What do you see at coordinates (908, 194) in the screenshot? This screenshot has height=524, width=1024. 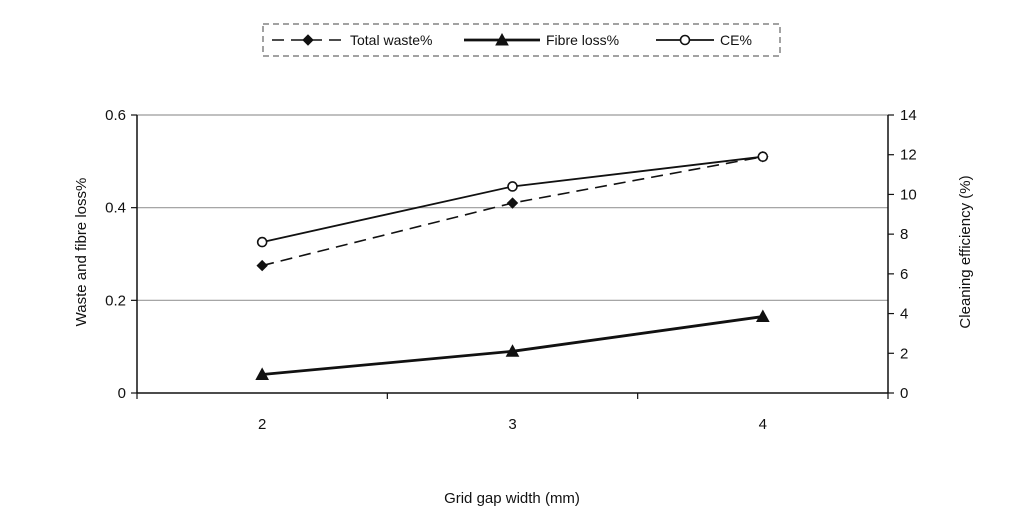 I see `y2-tick-label: 10` at bounding box center [908, 194].